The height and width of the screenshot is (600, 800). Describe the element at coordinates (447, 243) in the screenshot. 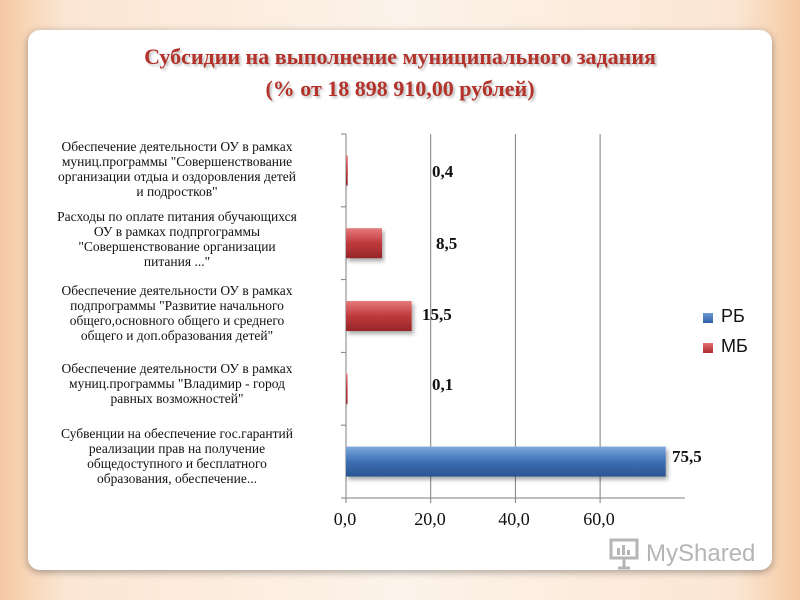

I see `data-label: 8,5` at that location.